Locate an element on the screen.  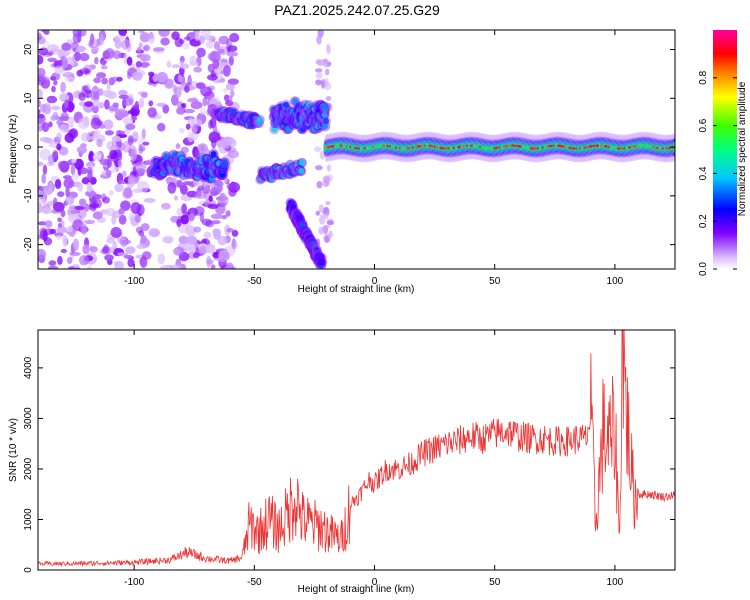
spectrogram-y-label: Frequency (Hz) is located at coordinates (13, 149).